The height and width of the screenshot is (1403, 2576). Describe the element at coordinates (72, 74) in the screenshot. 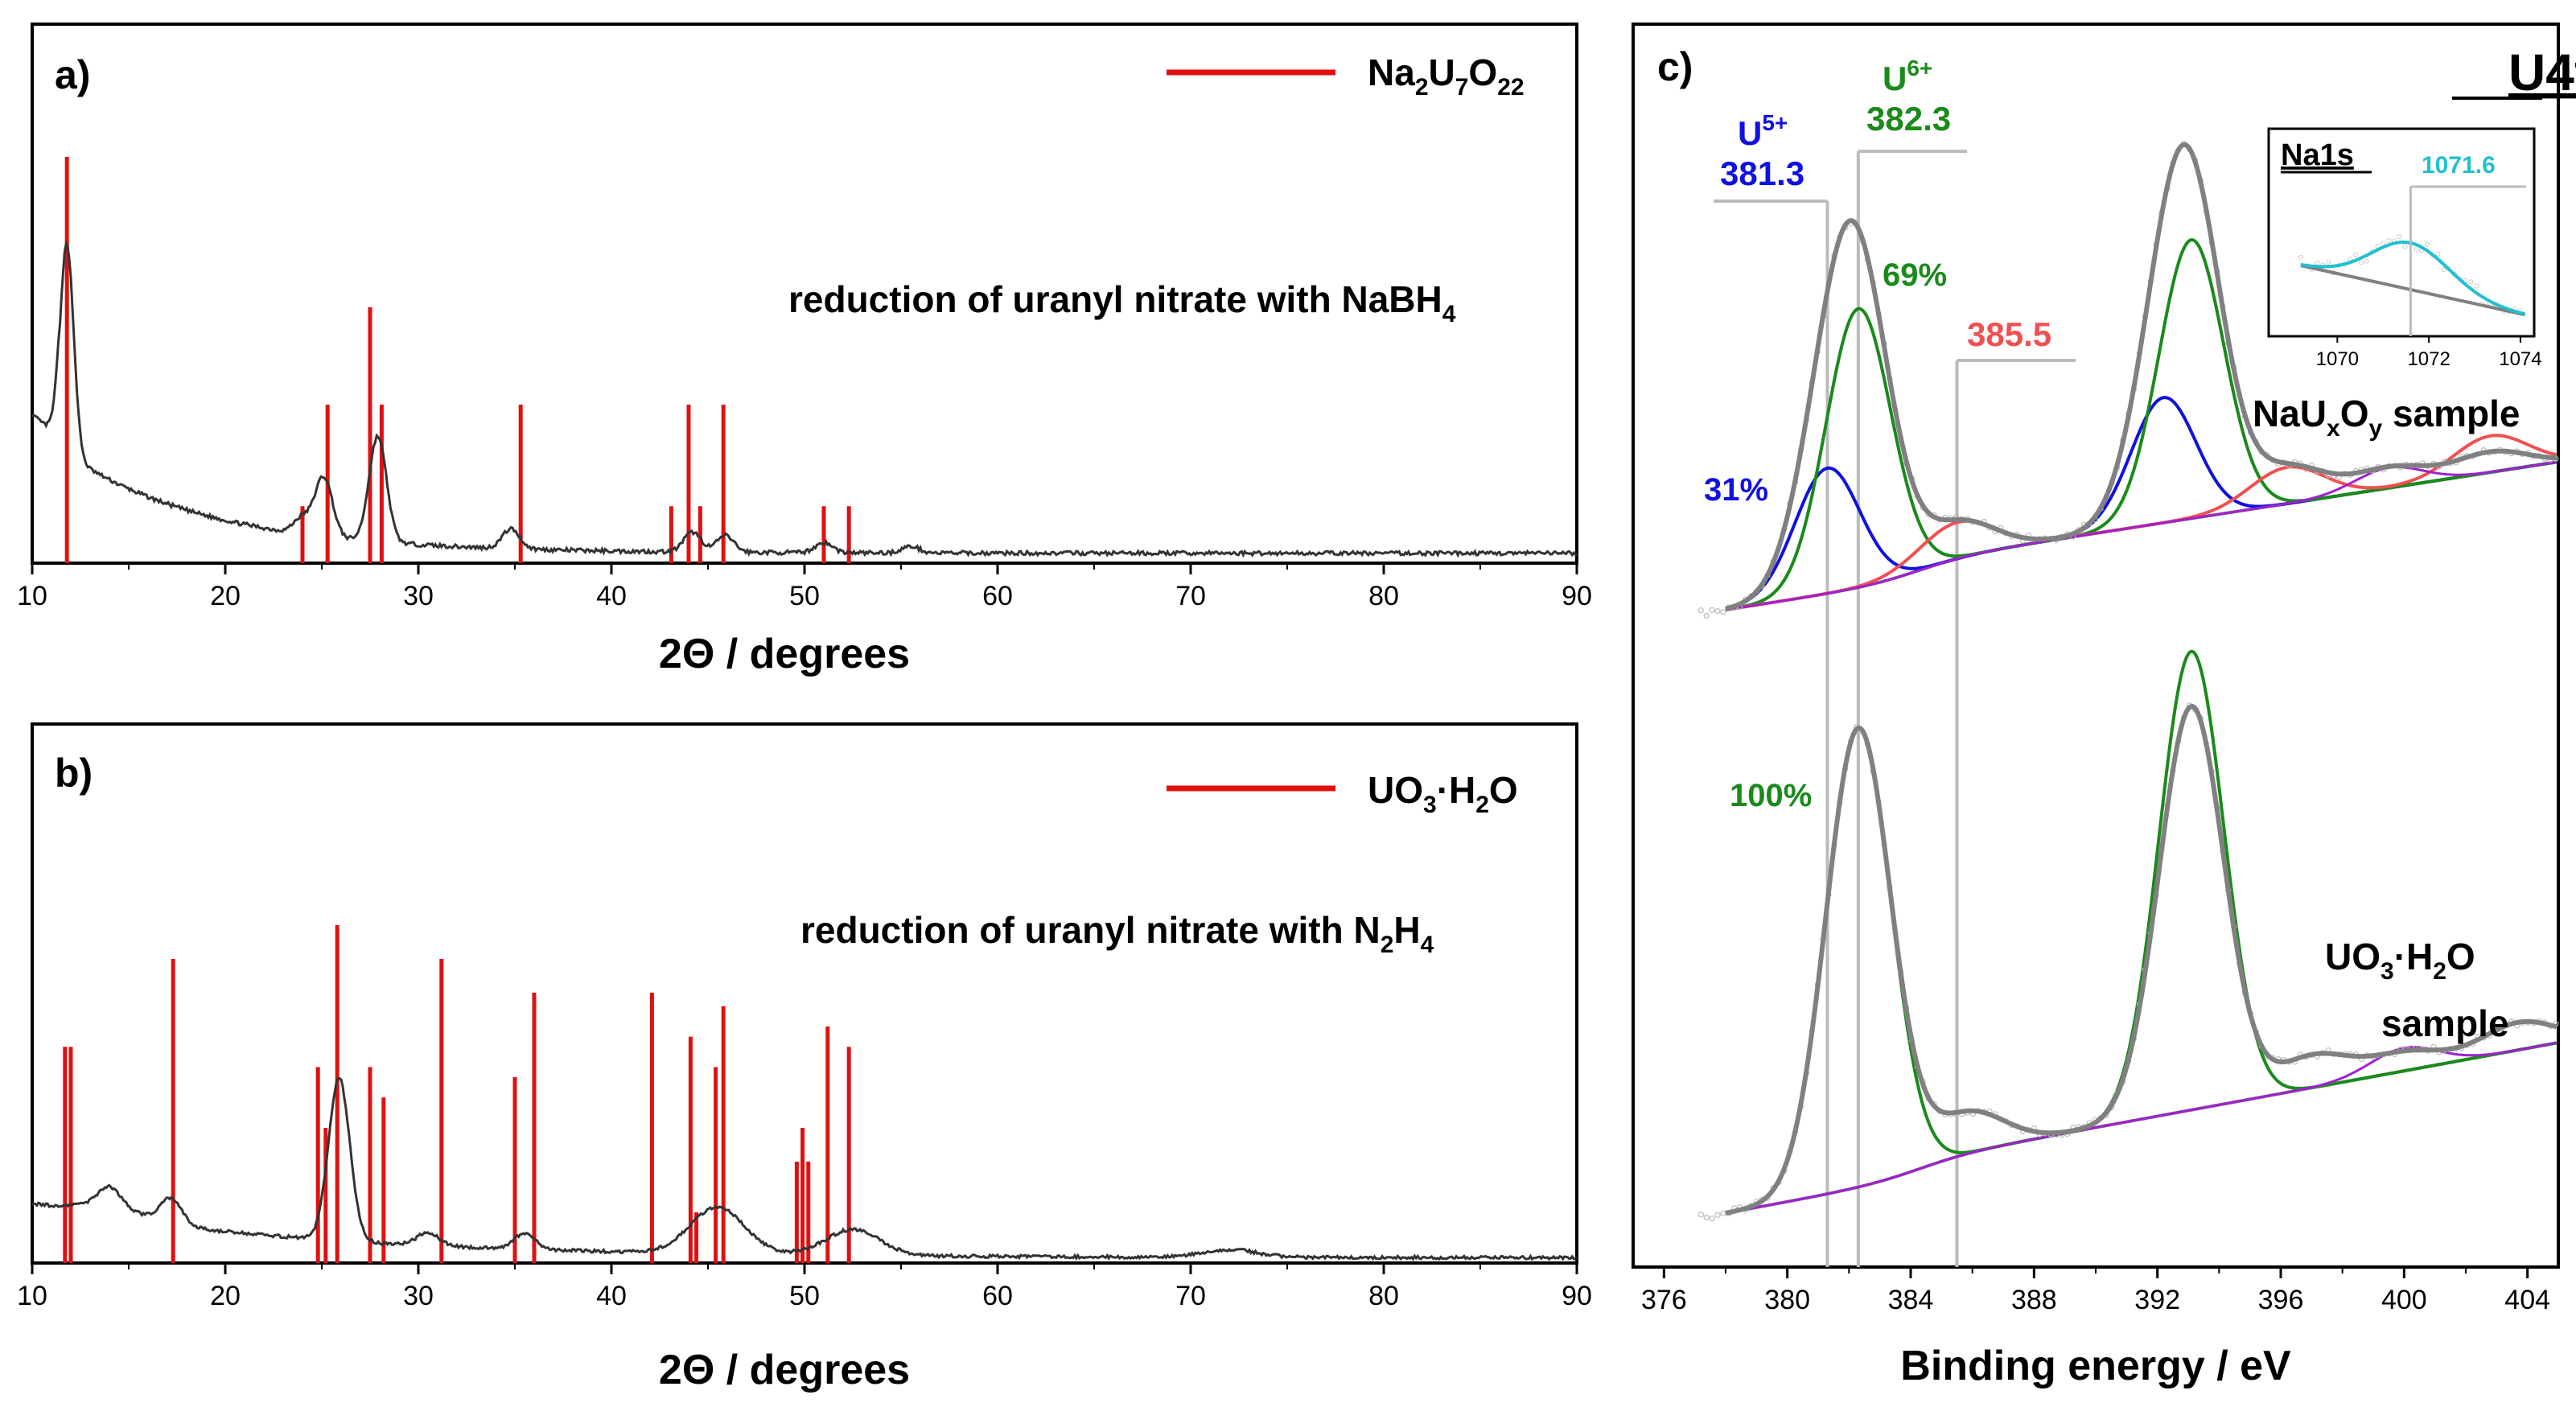

I see `panel-a-label: a)` at that location.